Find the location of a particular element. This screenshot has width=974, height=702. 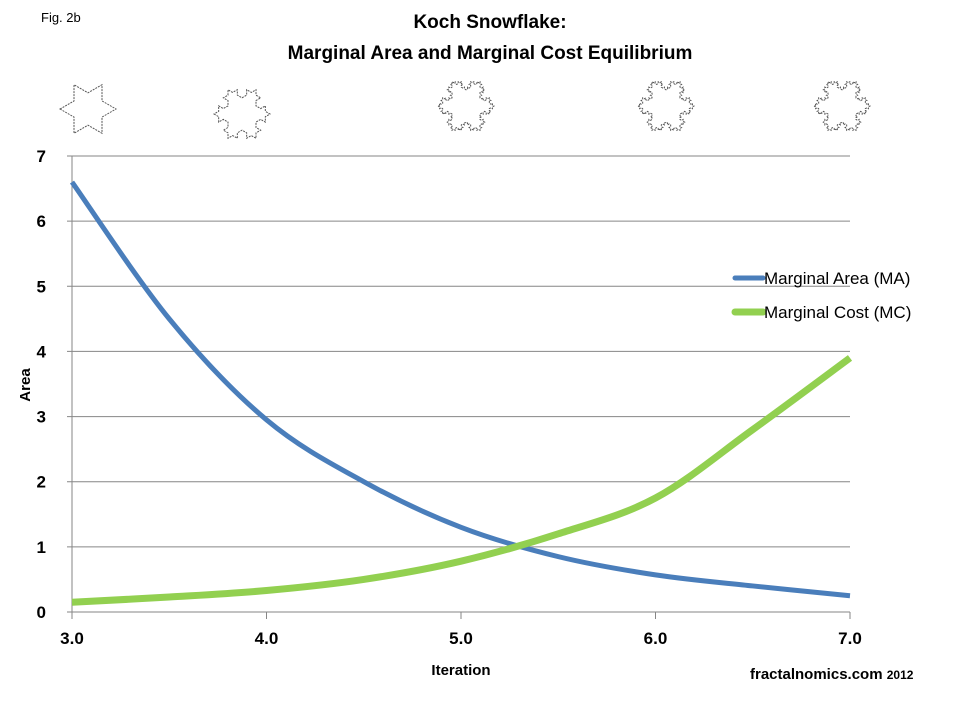

y-tick-label: 1 is located at coordinates (41, 547).